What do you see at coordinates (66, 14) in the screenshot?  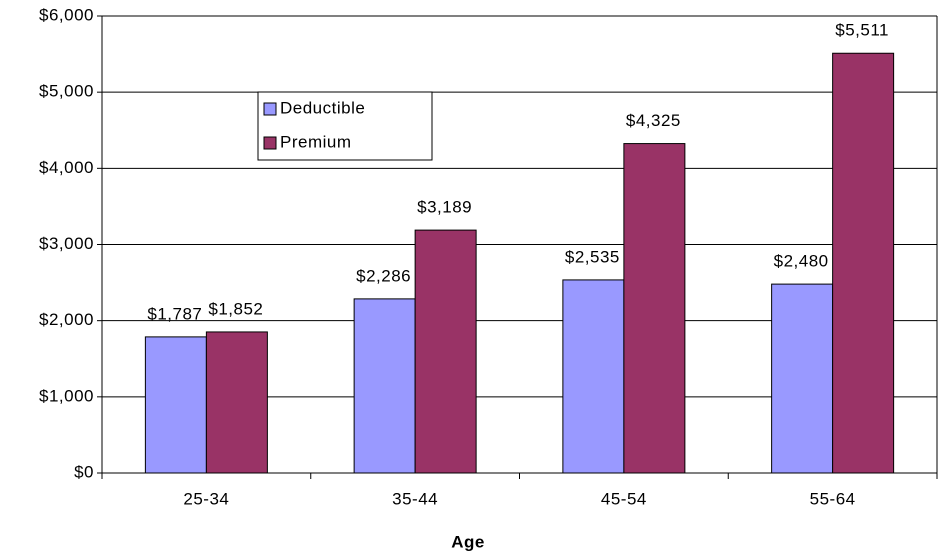 I see `y-tick-label: $6,000` at bounding box center [66, 14].